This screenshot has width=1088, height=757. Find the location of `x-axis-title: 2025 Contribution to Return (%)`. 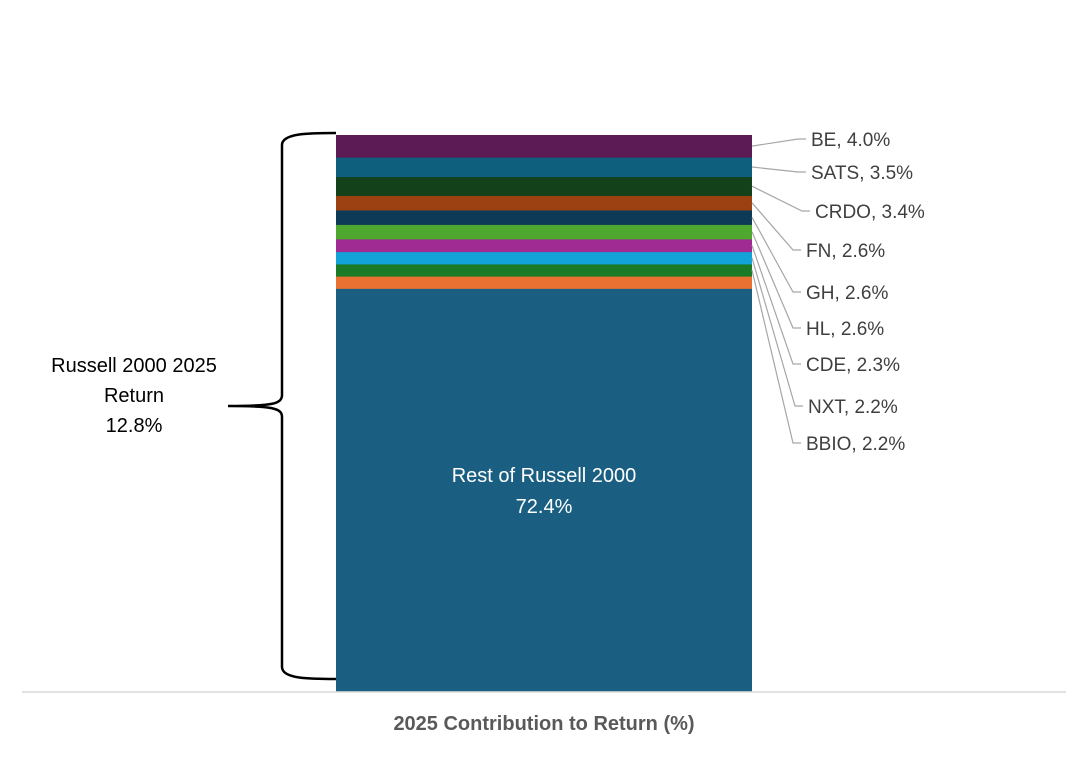

x-axis-title: 2025 Contribution to Return (%) is located at coordinates (543, 724).